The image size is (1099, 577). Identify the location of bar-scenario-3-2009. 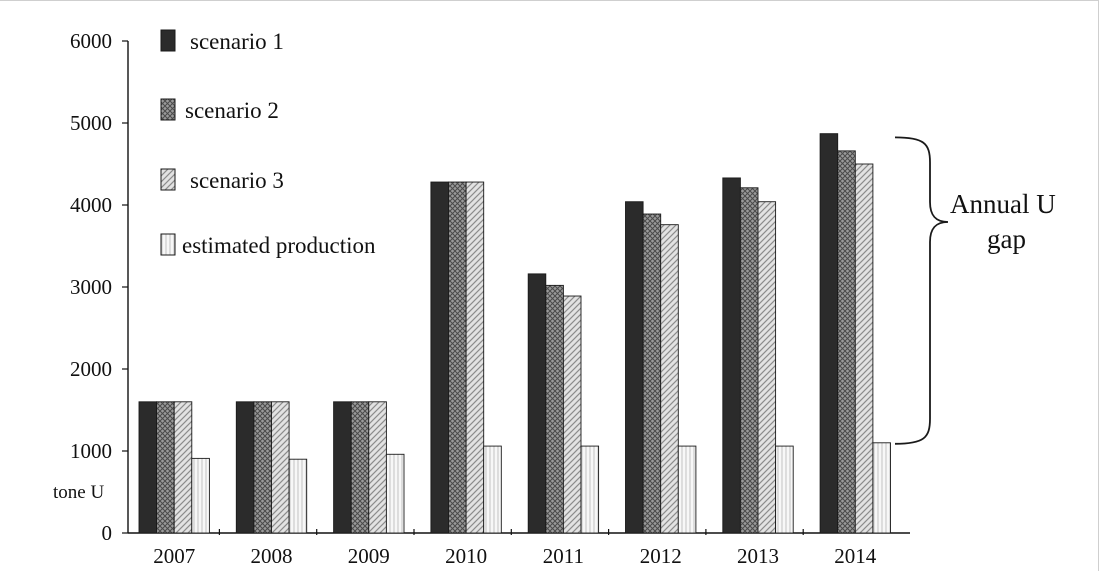
(377, 467).